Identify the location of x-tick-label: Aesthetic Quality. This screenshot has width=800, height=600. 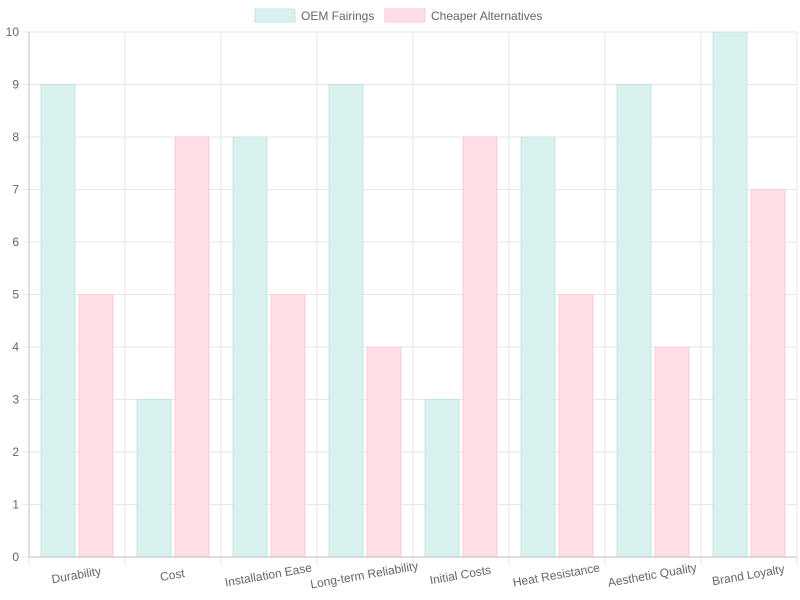
(652, 574).